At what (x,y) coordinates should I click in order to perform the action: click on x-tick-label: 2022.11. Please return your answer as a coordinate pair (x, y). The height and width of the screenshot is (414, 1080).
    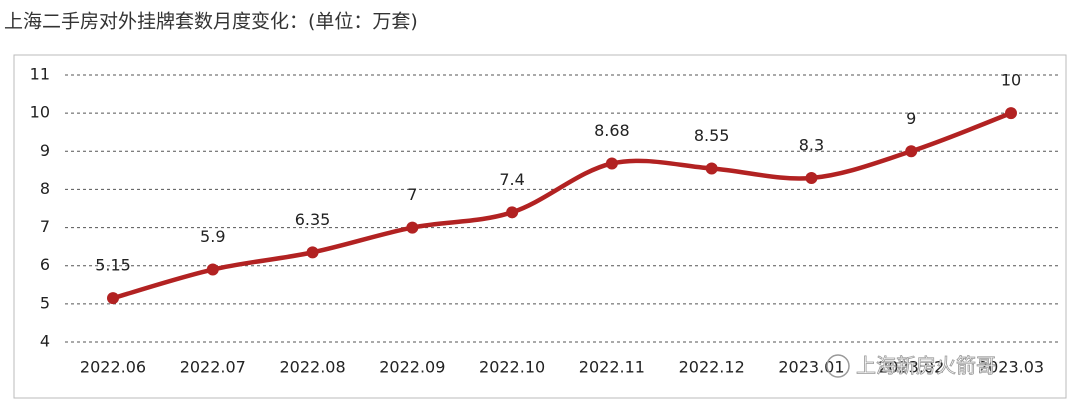
    Looking at the image, I should click on (612, 367).